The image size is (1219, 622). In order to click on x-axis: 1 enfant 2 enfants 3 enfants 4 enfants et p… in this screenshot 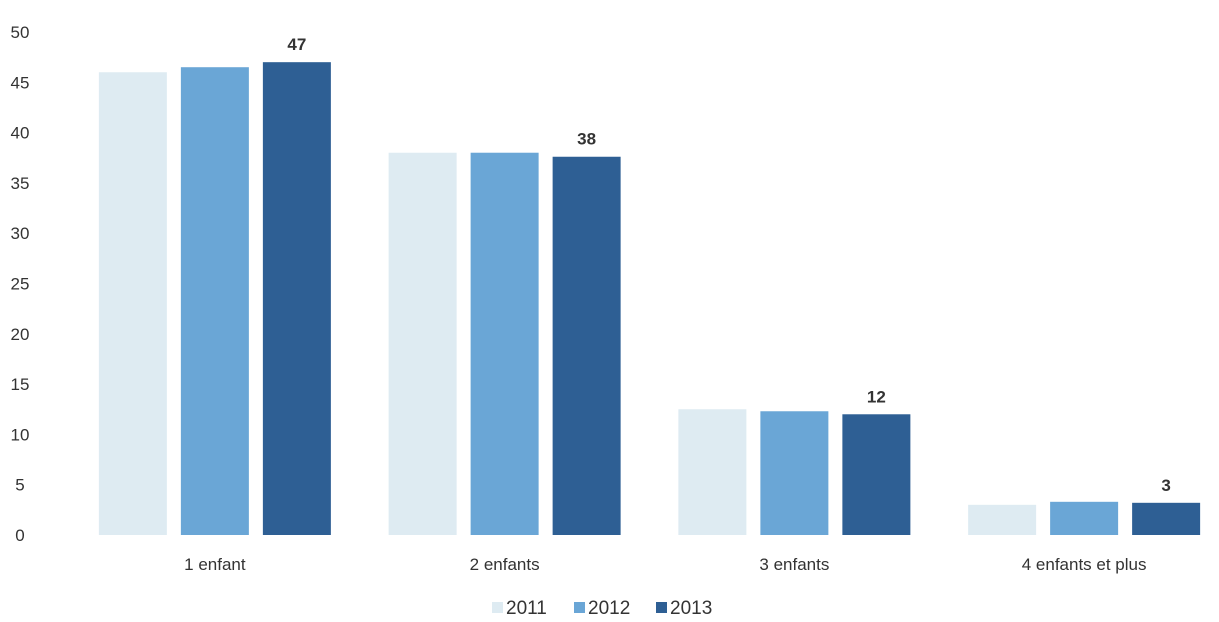, I will do `click(665, 564)`.